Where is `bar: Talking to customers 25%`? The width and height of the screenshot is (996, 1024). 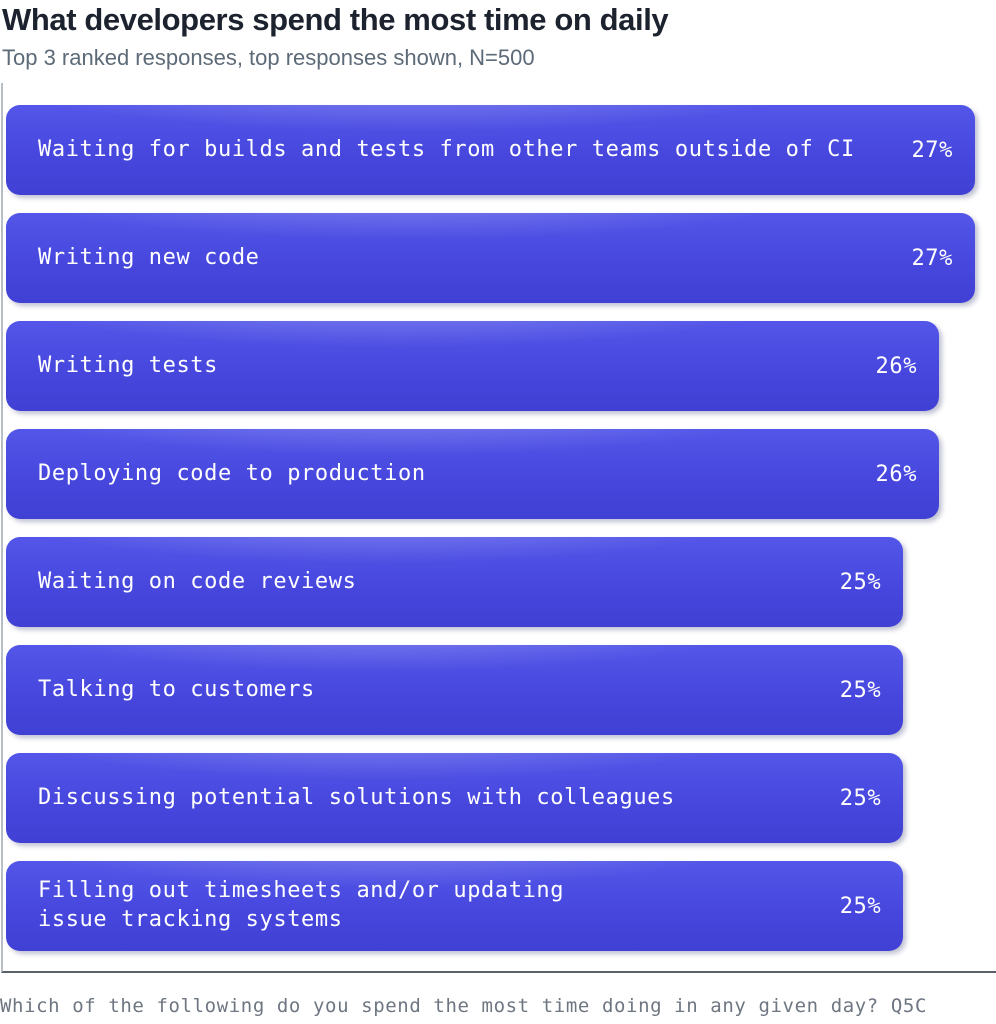
bar: Talking to customers 25% is located at coordinates (454, 690).